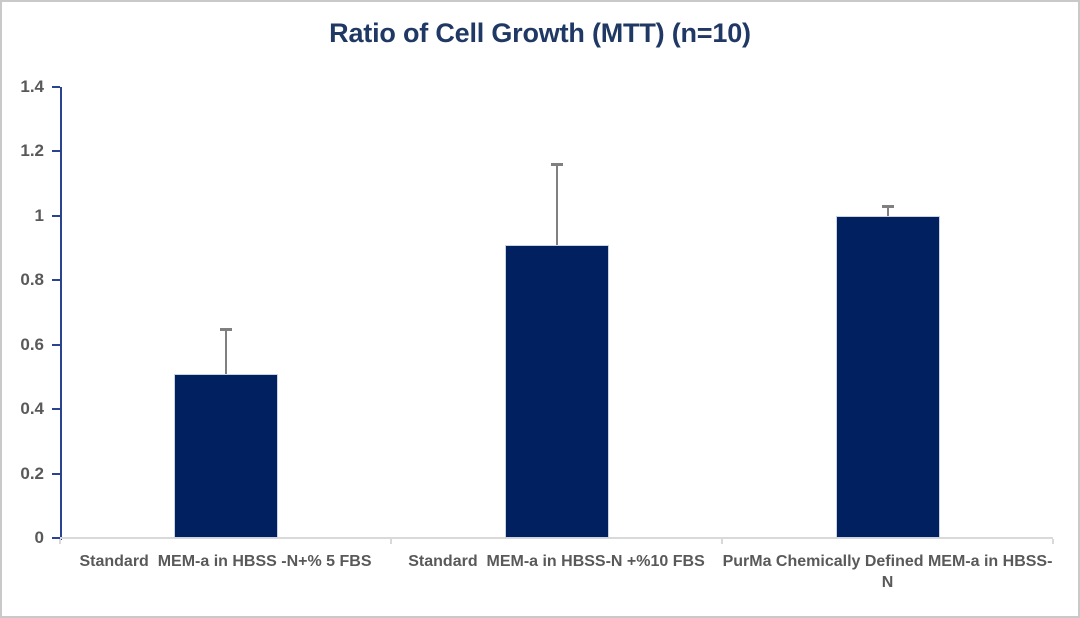 Image resolution: width=1080 pixels, height=618 pixels. I want to click on y-axis-tick-label: 0.4, so click(32, 409).